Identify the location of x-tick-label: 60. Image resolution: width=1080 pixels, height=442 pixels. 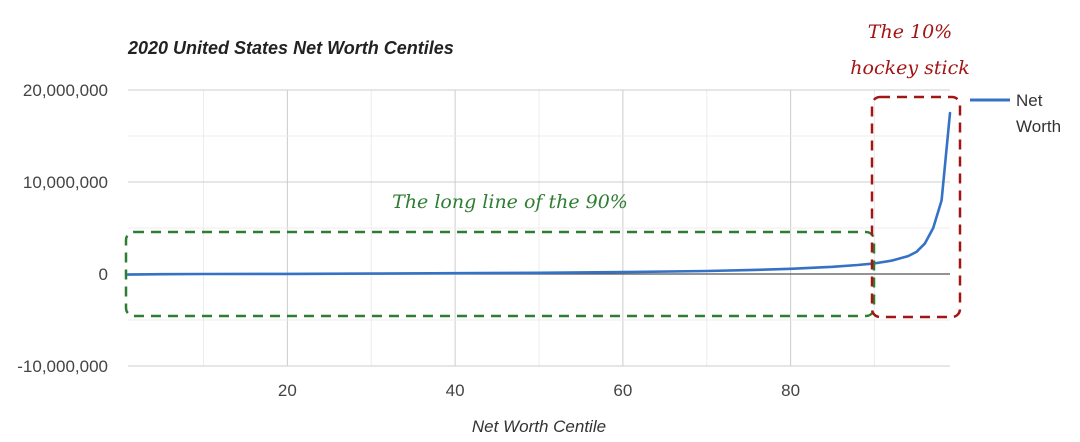
(622, 390).